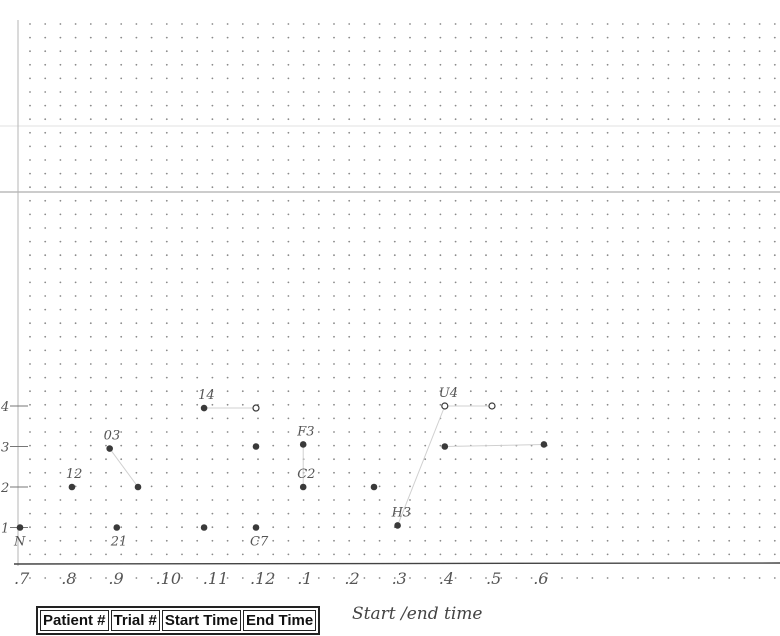 The height and width of the screenshot is (636, 780). I want to click on x-tick-label: .1, so click(304, 578).